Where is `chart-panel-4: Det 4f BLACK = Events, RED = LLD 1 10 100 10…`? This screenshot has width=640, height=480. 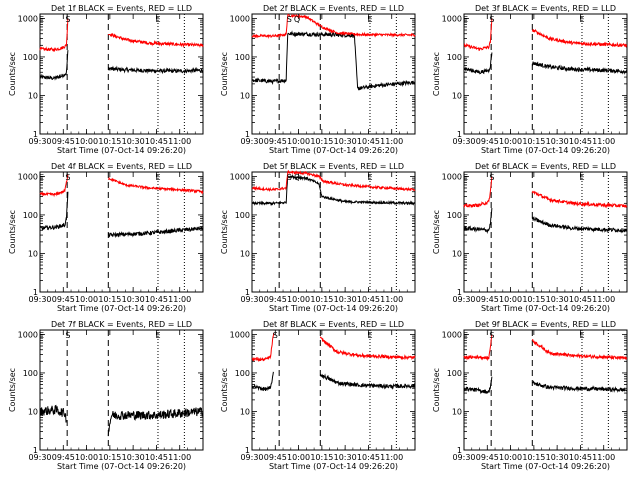
chart-panel-4: Det 4f BLACK = Events, RED = LLD 1 10 100 10… is located at coordinates (106, 237).